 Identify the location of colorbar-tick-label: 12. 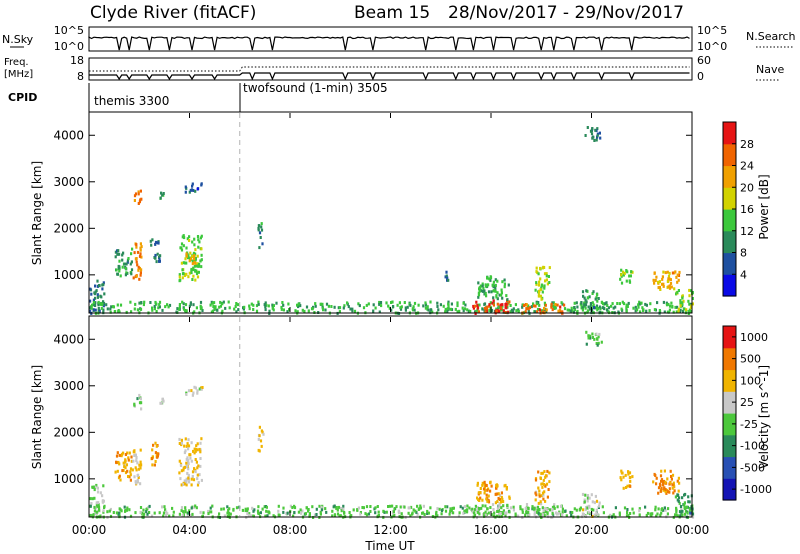
(747, 231).